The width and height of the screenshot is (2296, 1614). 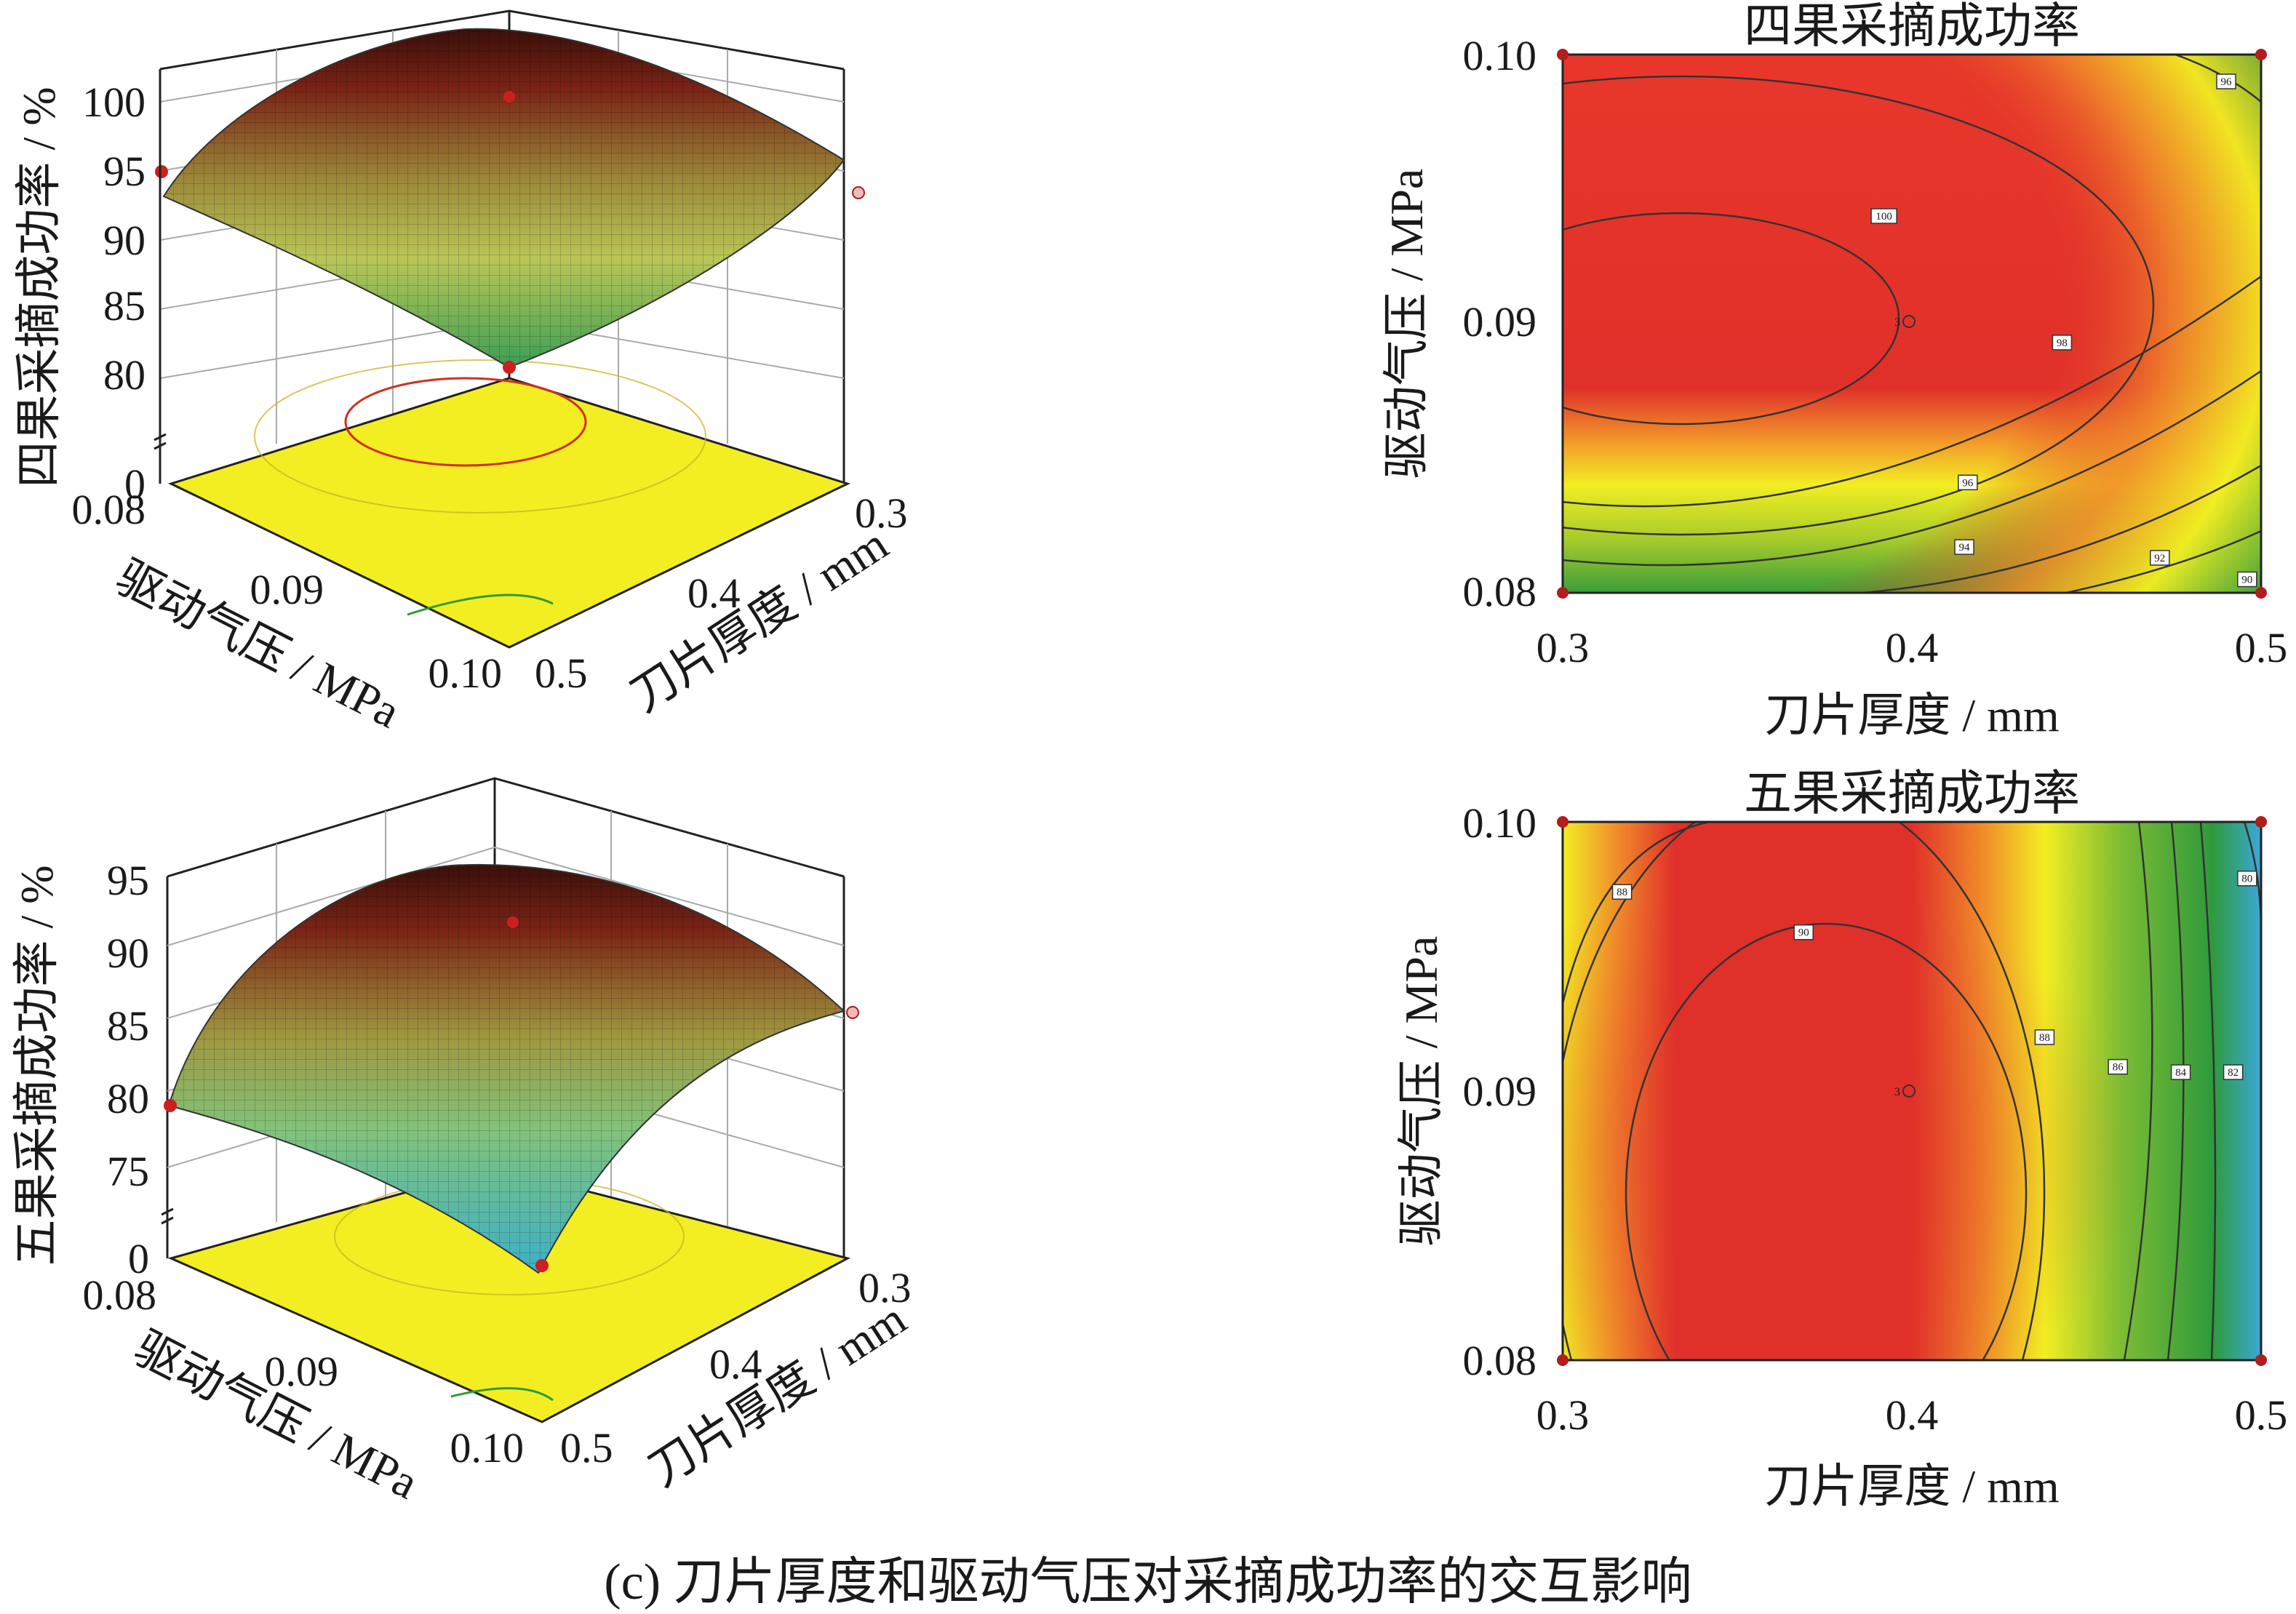 I want to click on contour-five-x-ticks: 0.3 0.4 0.5, so click(x=1912, y=1415).